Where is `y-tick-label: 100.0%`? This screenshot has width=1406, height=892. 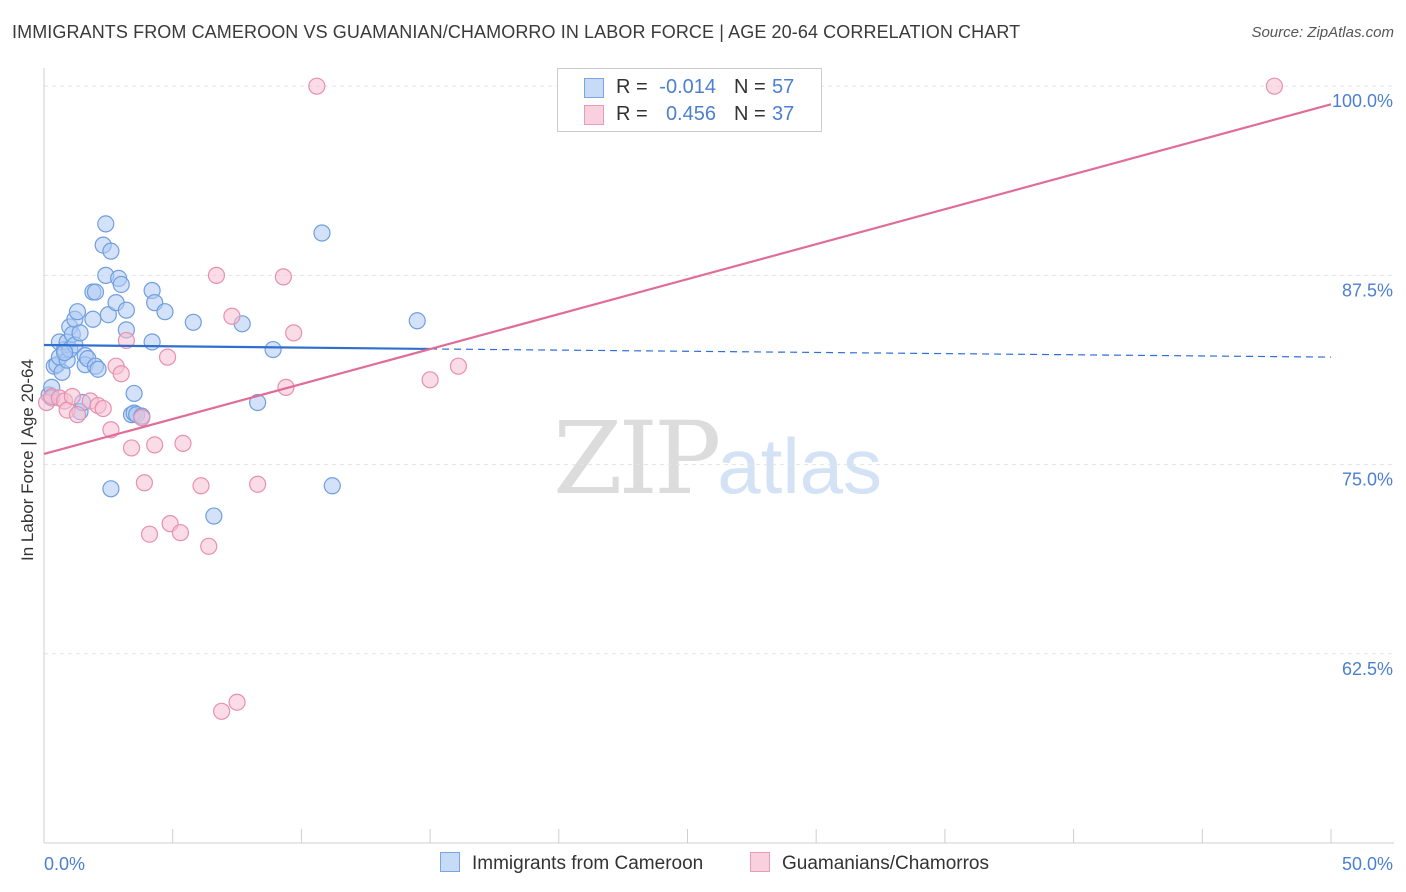 y-tick-label: 100.0% is located at coordinates (1362, 101).